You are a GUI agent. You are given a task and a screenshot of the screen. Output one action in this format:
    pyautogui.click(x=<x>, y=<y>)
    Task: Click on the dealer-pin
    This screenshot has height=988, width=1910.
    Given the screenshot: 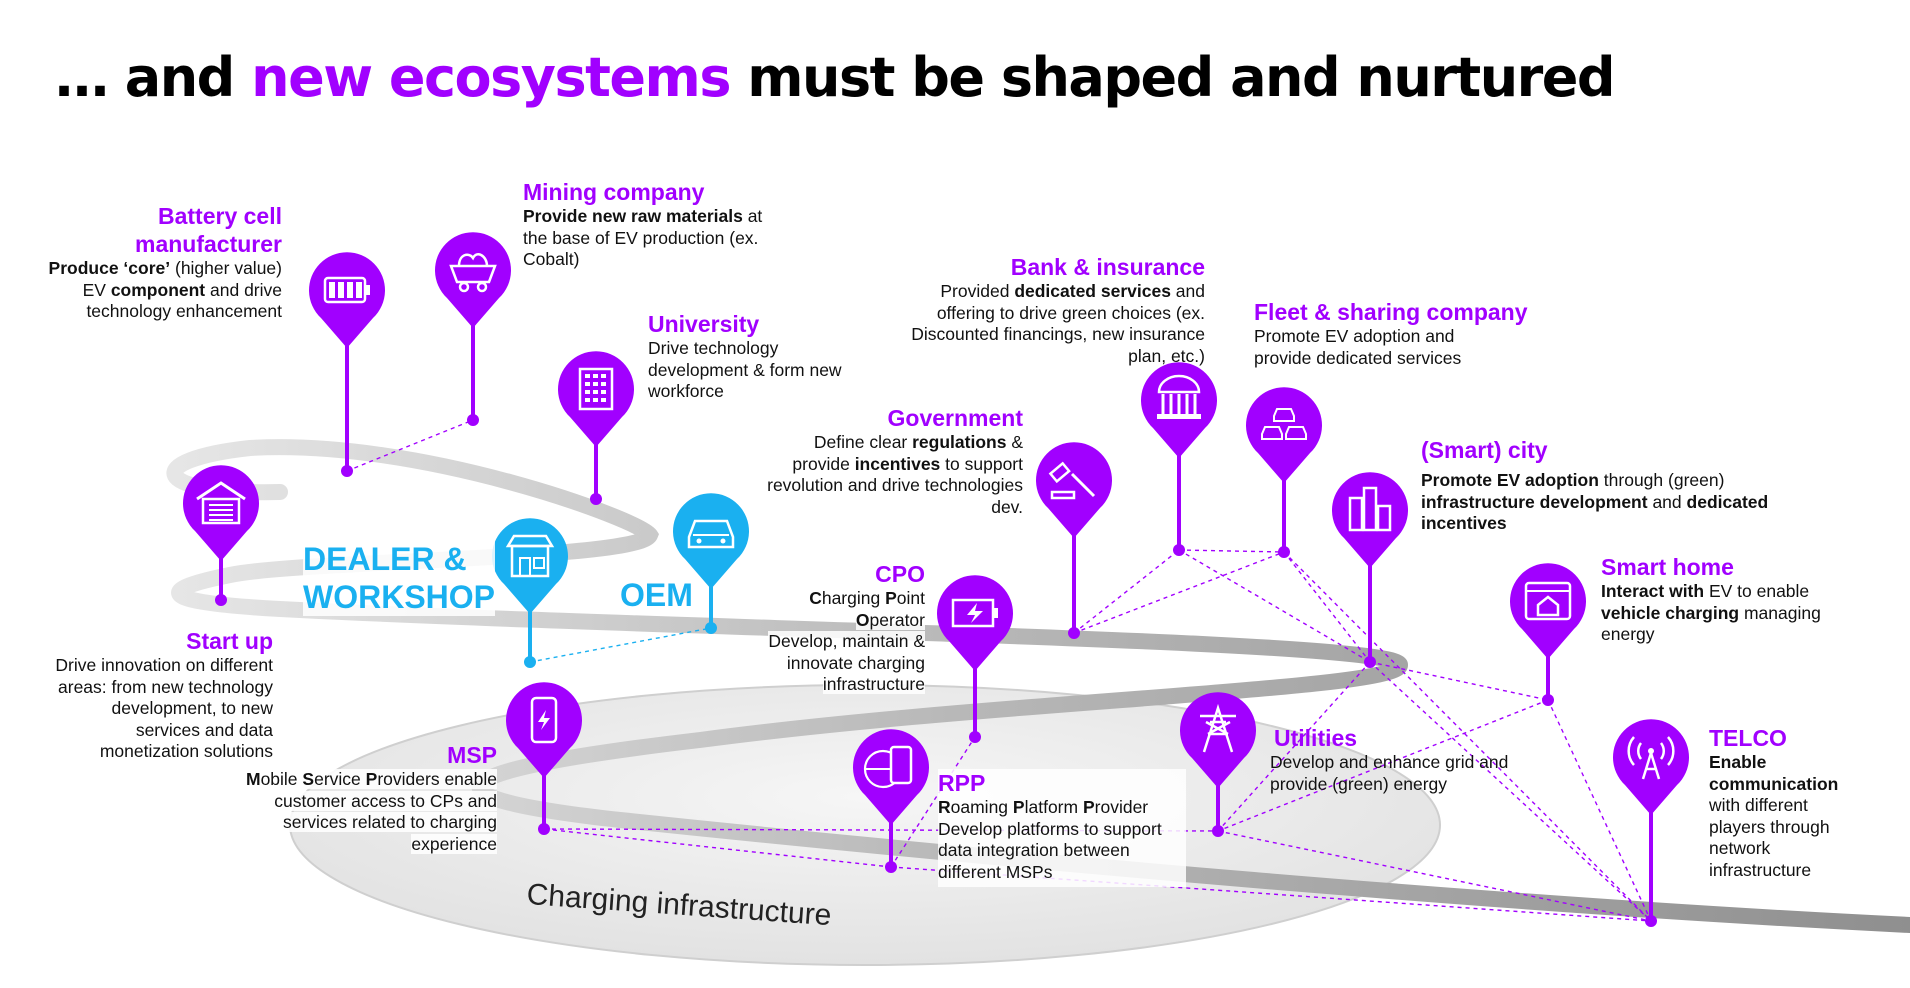 What is the action you would take?
    pyautogui.click(x=530, y=593)
    